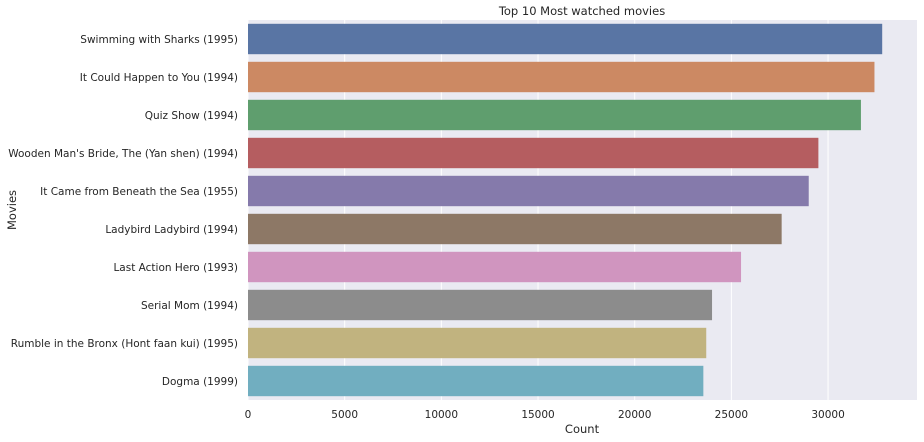  What do you see at coordinates (248, 415) in the screenshot?
I see `x-tick-label: 0` at bounding box center [248, 415].